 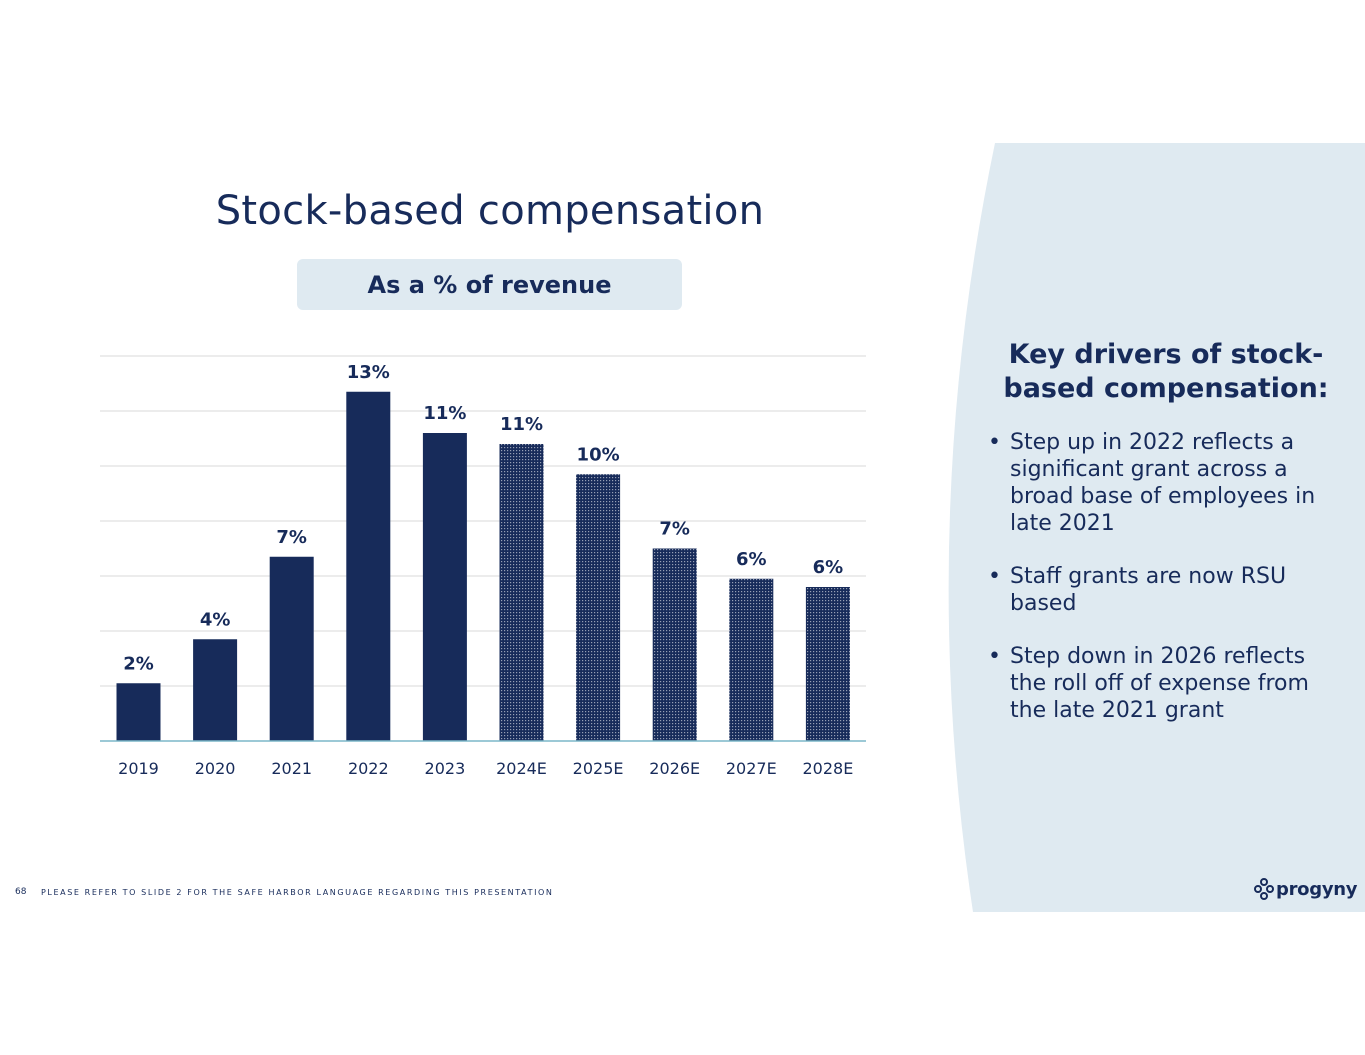 What do you see at coordinates (215, 768) in the screenshot?
I see `x-tick-label-2020: 2020` at bounding box center [215, 768].